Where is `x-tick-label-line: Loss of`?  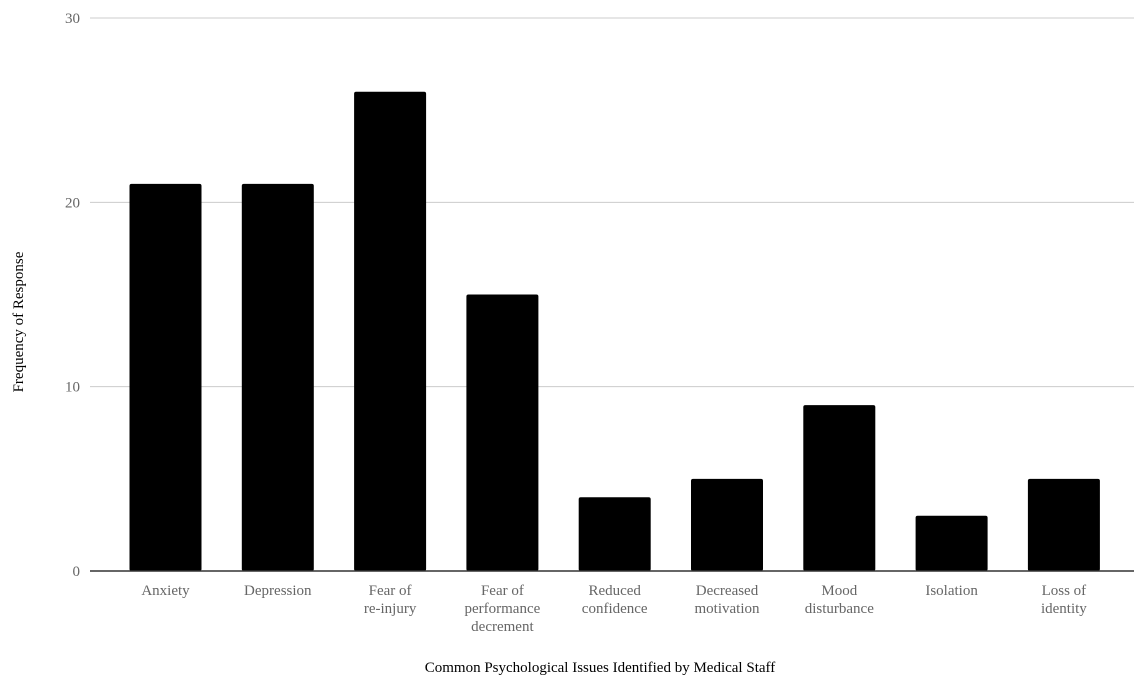
x-tick-label-line: Loss of is located at coordinates (1064, 591).